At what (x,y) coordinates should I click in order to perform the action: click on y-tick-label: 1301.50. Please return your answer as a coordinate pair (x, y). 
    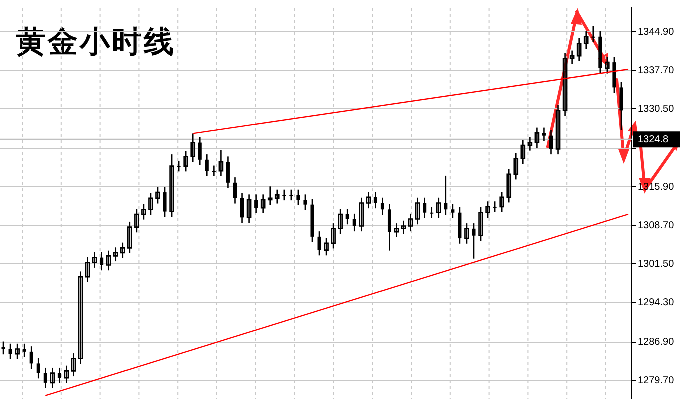
    Looking at the image, I should click on (656, 264).